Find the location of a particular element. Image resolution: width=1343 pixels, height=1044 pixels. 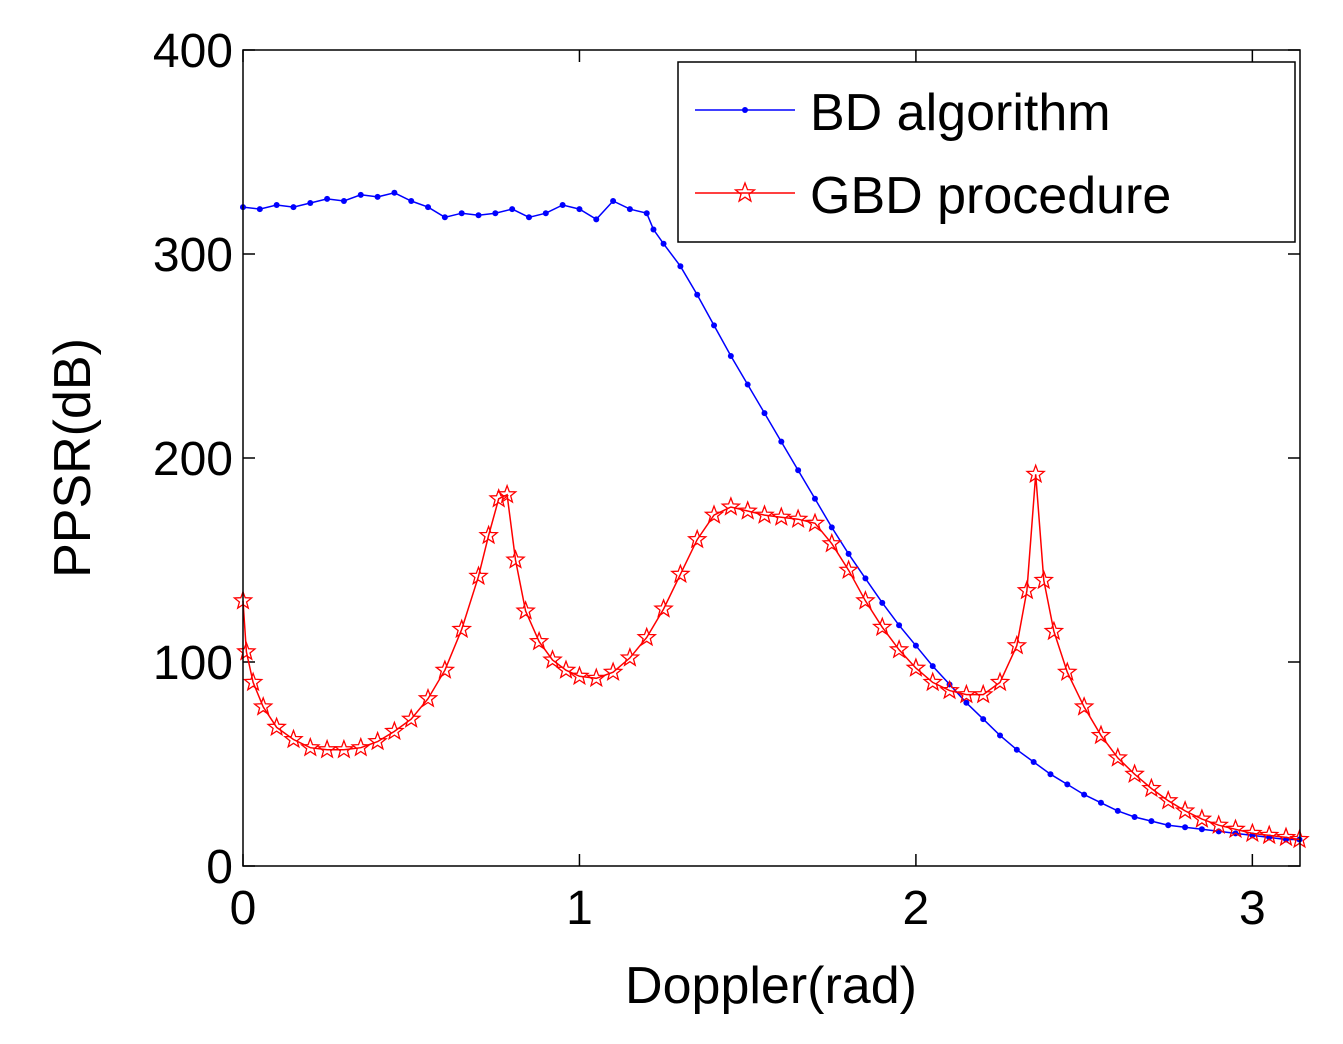

y-tick-label: 400 is located at coordinates (193, 51).